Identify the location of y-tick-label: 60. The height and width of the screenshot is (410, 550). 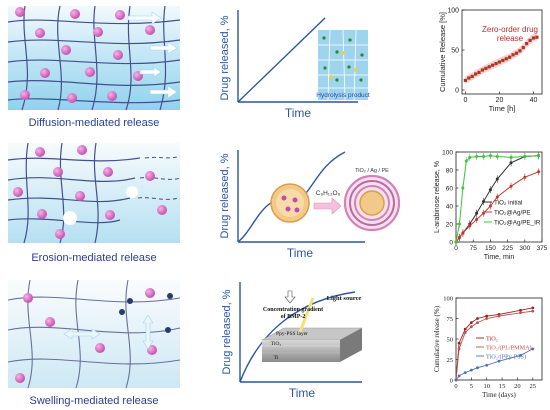
(450, 189).